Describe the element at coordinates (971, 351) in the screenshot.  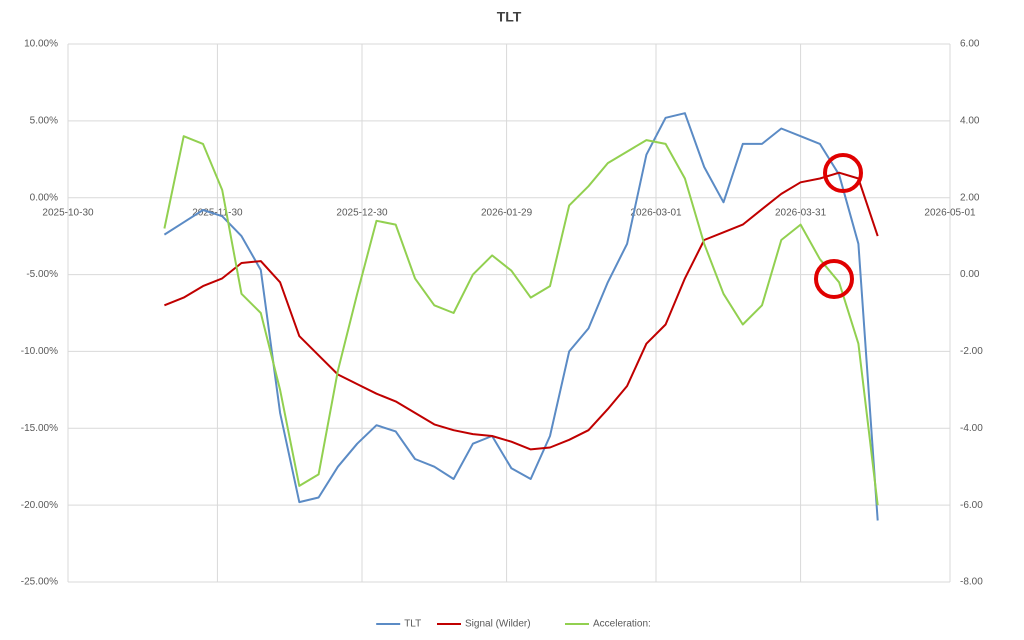
I see `y2-tick-label: -2.00` at that location.